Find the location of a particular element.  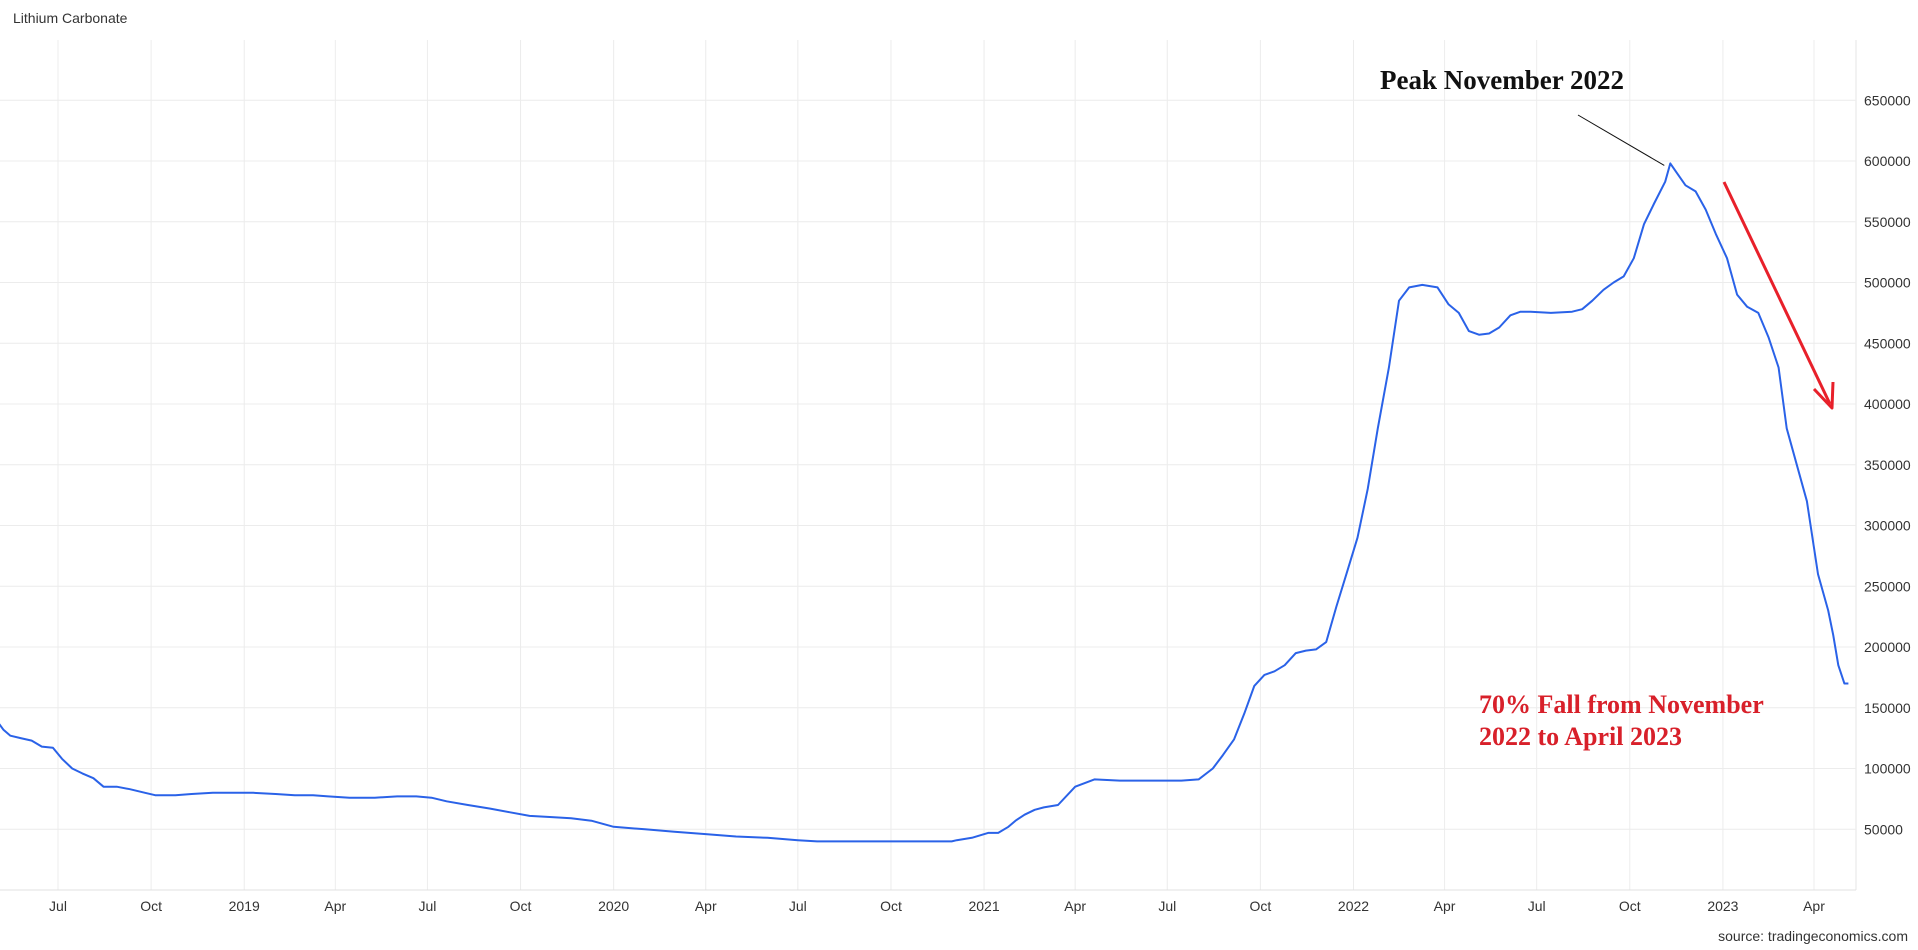

y-tick-label: 500000 is located at coordinates (1887, 283).